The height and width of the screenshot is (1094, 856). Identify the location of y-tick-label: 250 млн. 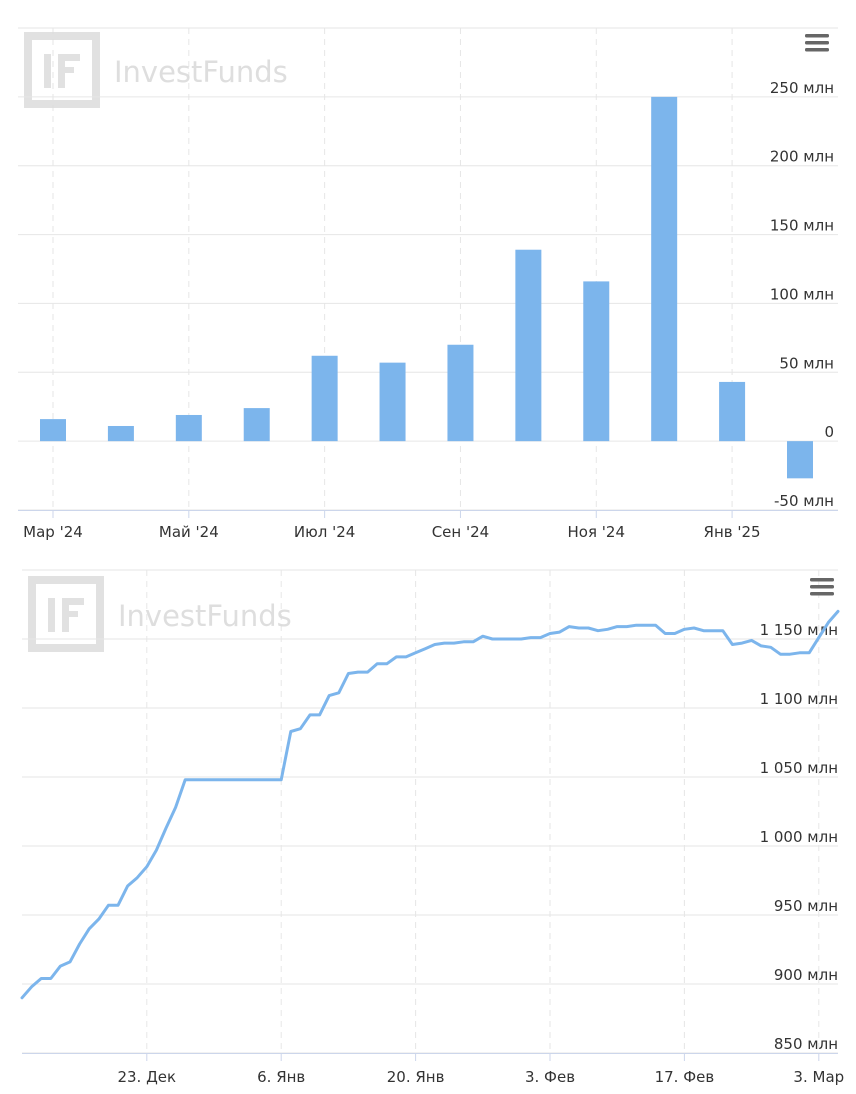
(802, 88).